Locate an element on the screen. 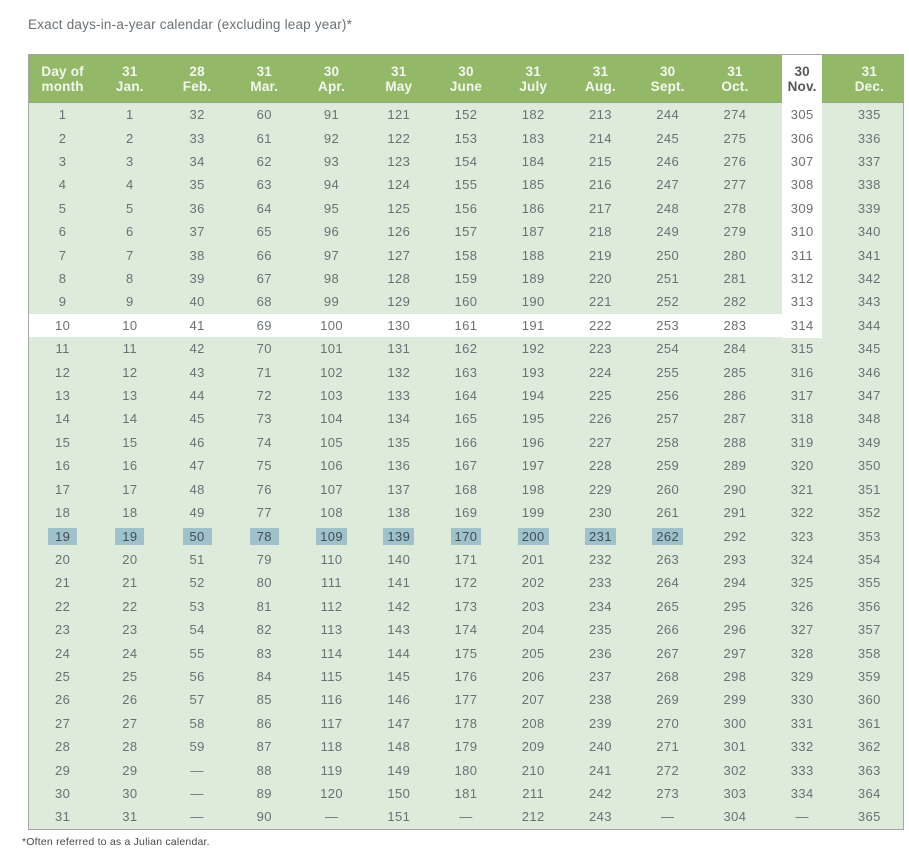 The height and width of the screenshot is (857, 909). day-cell: 12 is located at coordinates (62, 372).